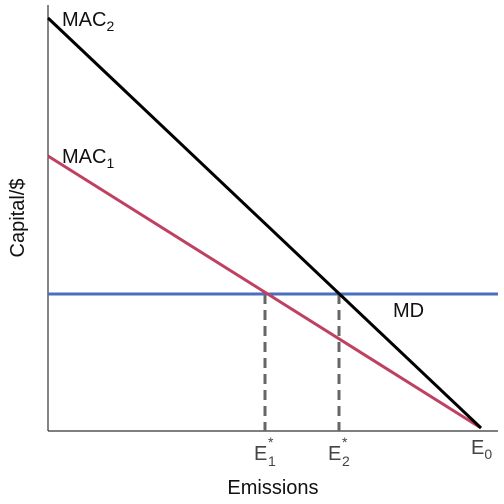 This screenshot has width=504, height=504. What do you see at coordinates (110, 26) in the screenshot?
I see `label-subscript: 2` at bounding box center [110, 26].